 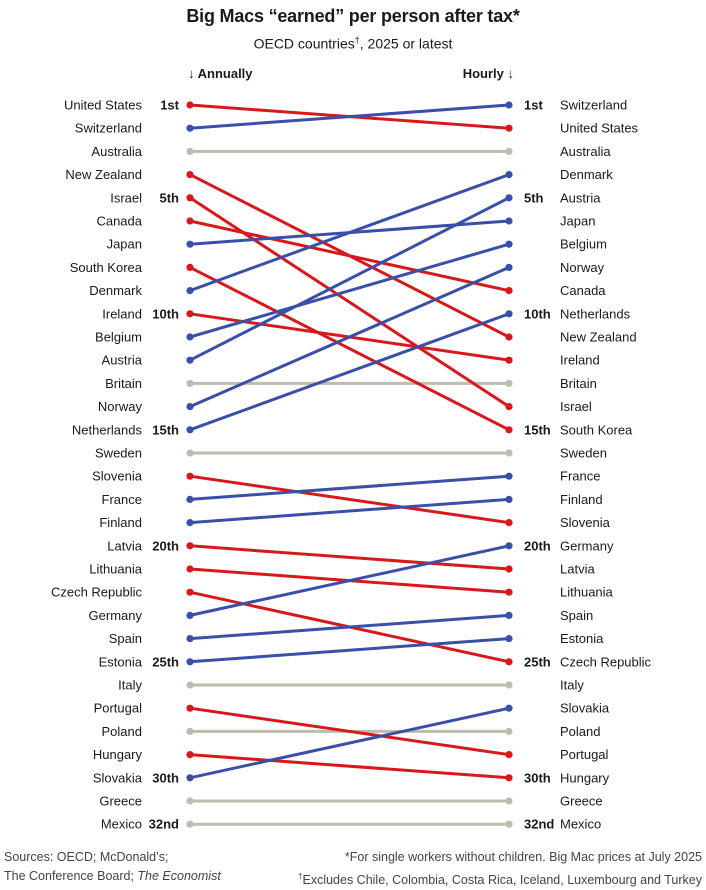 What do you see at coordinates (97, 592) in the screenshot?
I see `left-label-czech-republic: Czech Republic` at bounding box center [97, 592].